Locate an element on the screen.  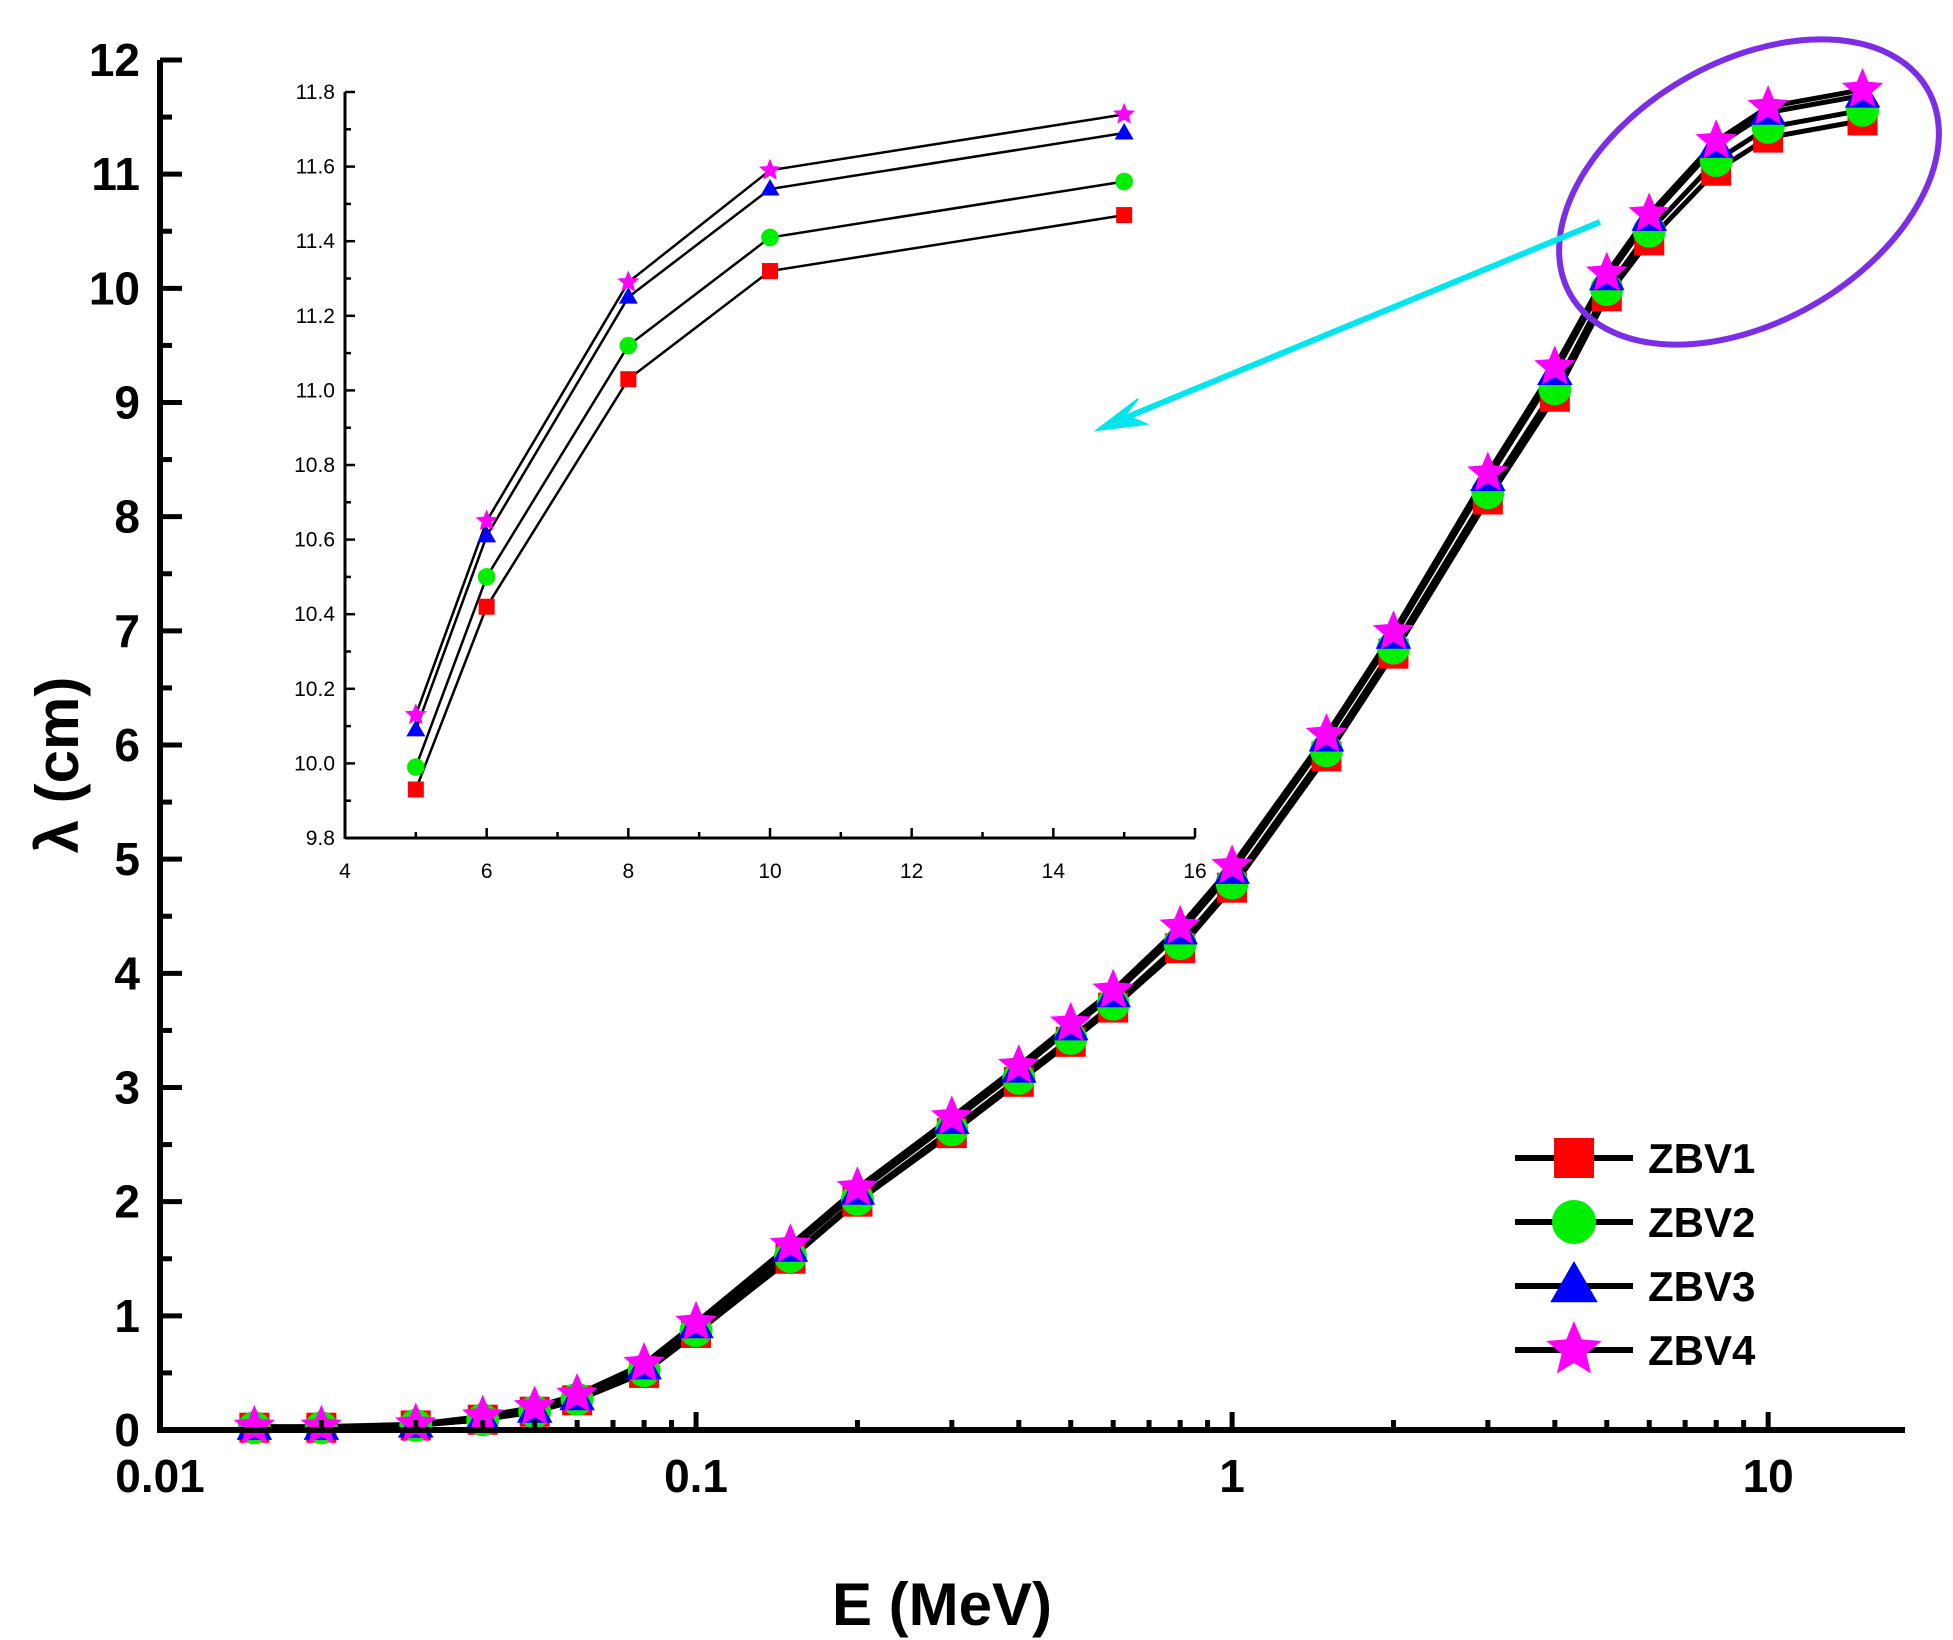
inset-y-tick-label: 10.0 is located at coordinates (314, 763).